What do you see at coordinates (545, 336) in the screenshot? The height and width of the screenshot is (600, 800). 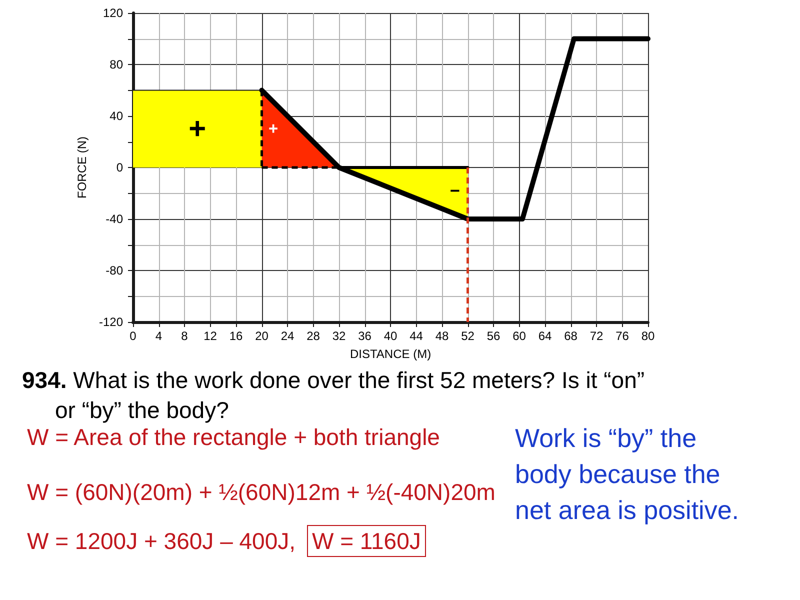 I see `x-tick-label: 64` at bounding box center [545, 336].